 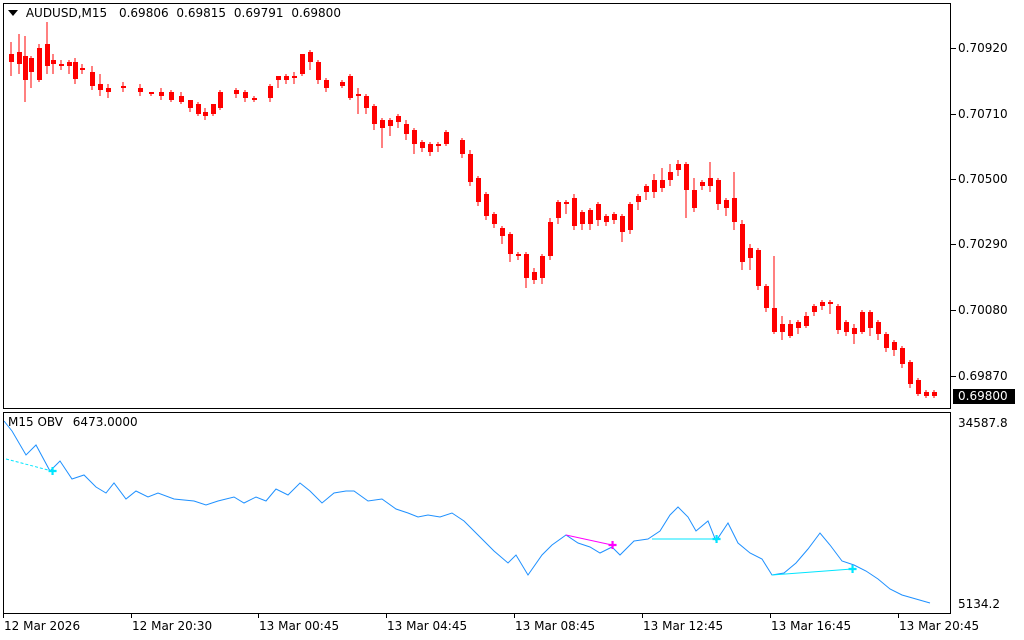 What do you see at coordinates (811, 626) in the screenshot?
I see `time-axis-label: 13 Mar 16:45` at bounding box center [811, 626].